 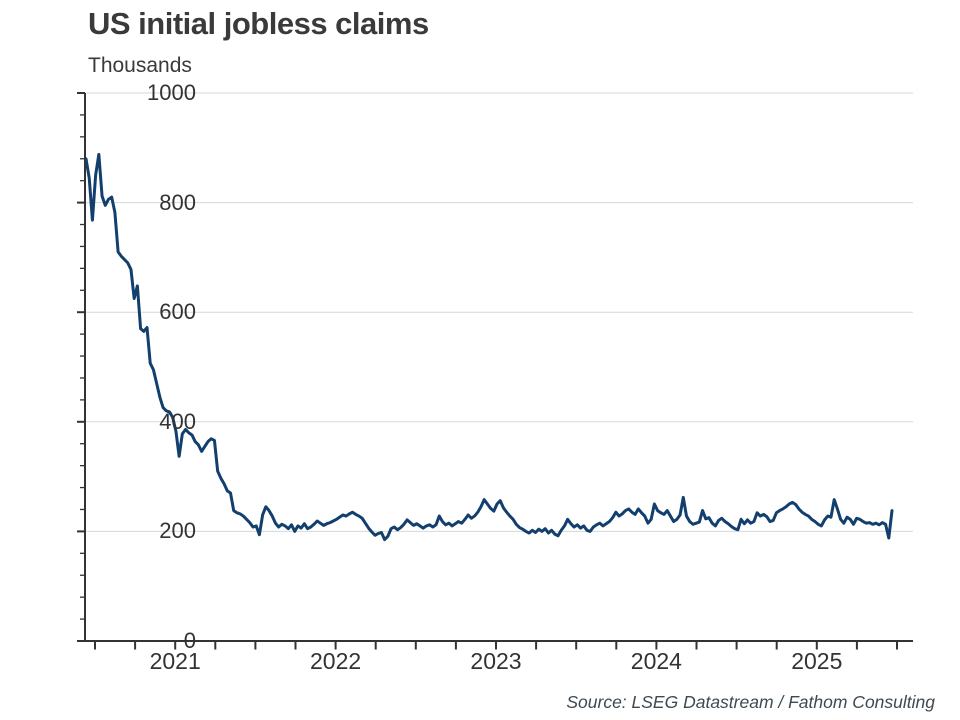 What do you see at coordinates (336, 661) in the screenshot?
I see `x-axis-year-label-2022: 2022` at bounding box center [336, 661].